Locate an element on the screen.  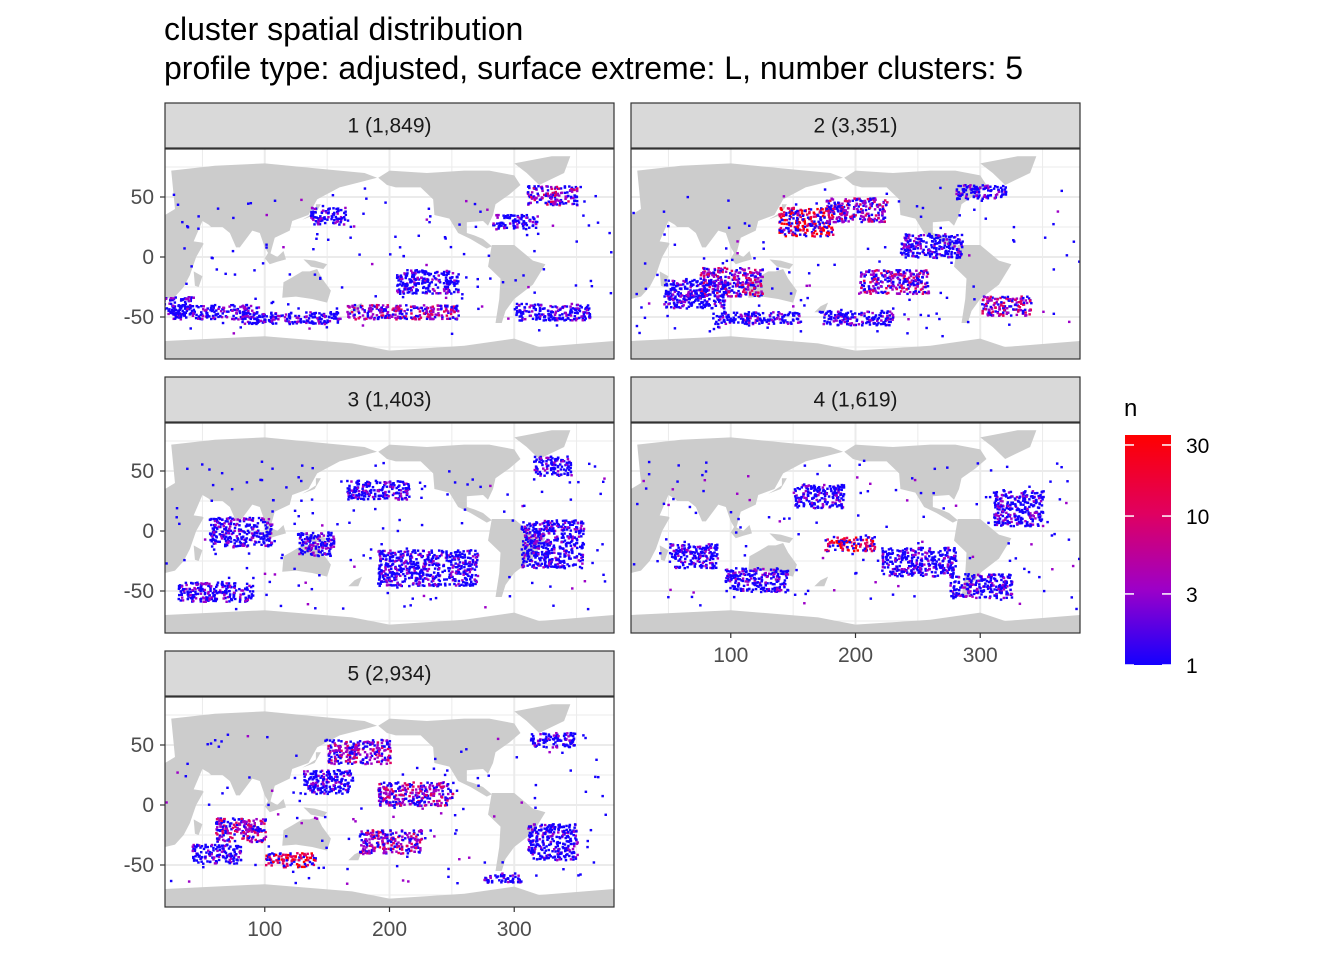
land-polygon is located at coordinates (983, 284).